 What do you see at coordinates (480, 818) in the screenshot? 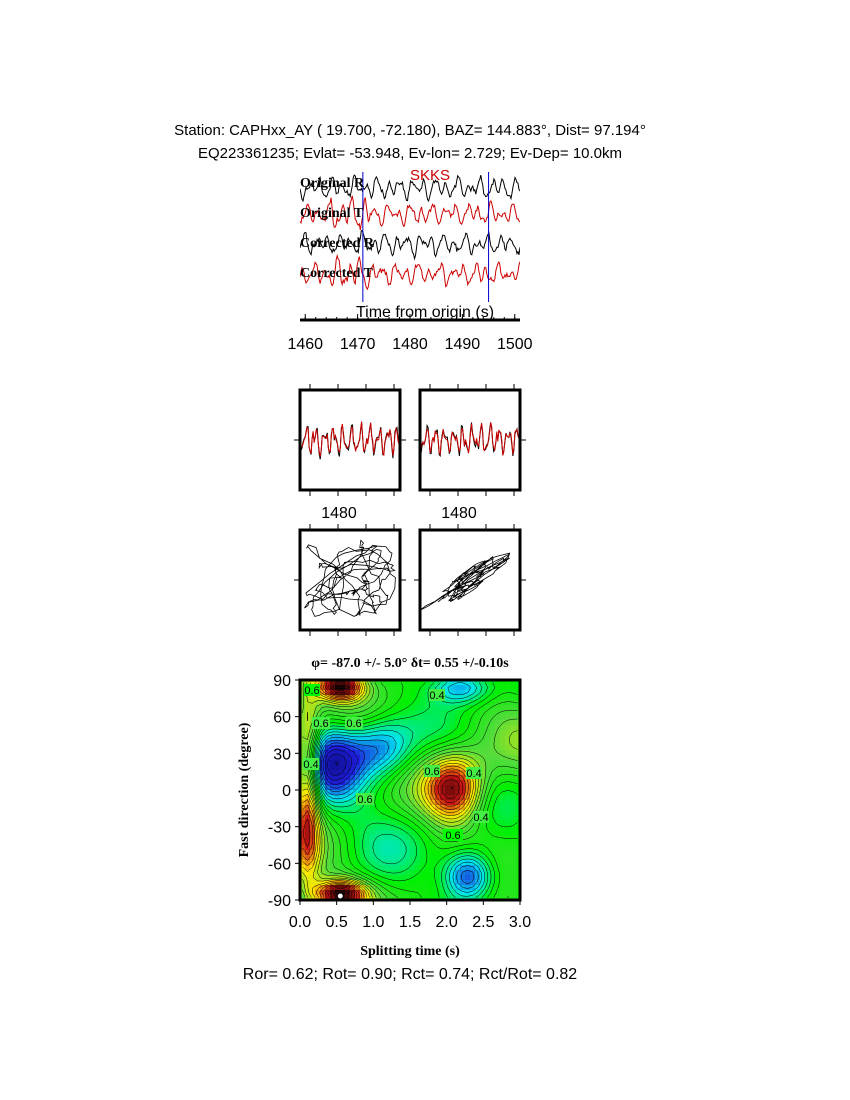
I see `contour-label: 0.4` at bounding box center [480, 818].